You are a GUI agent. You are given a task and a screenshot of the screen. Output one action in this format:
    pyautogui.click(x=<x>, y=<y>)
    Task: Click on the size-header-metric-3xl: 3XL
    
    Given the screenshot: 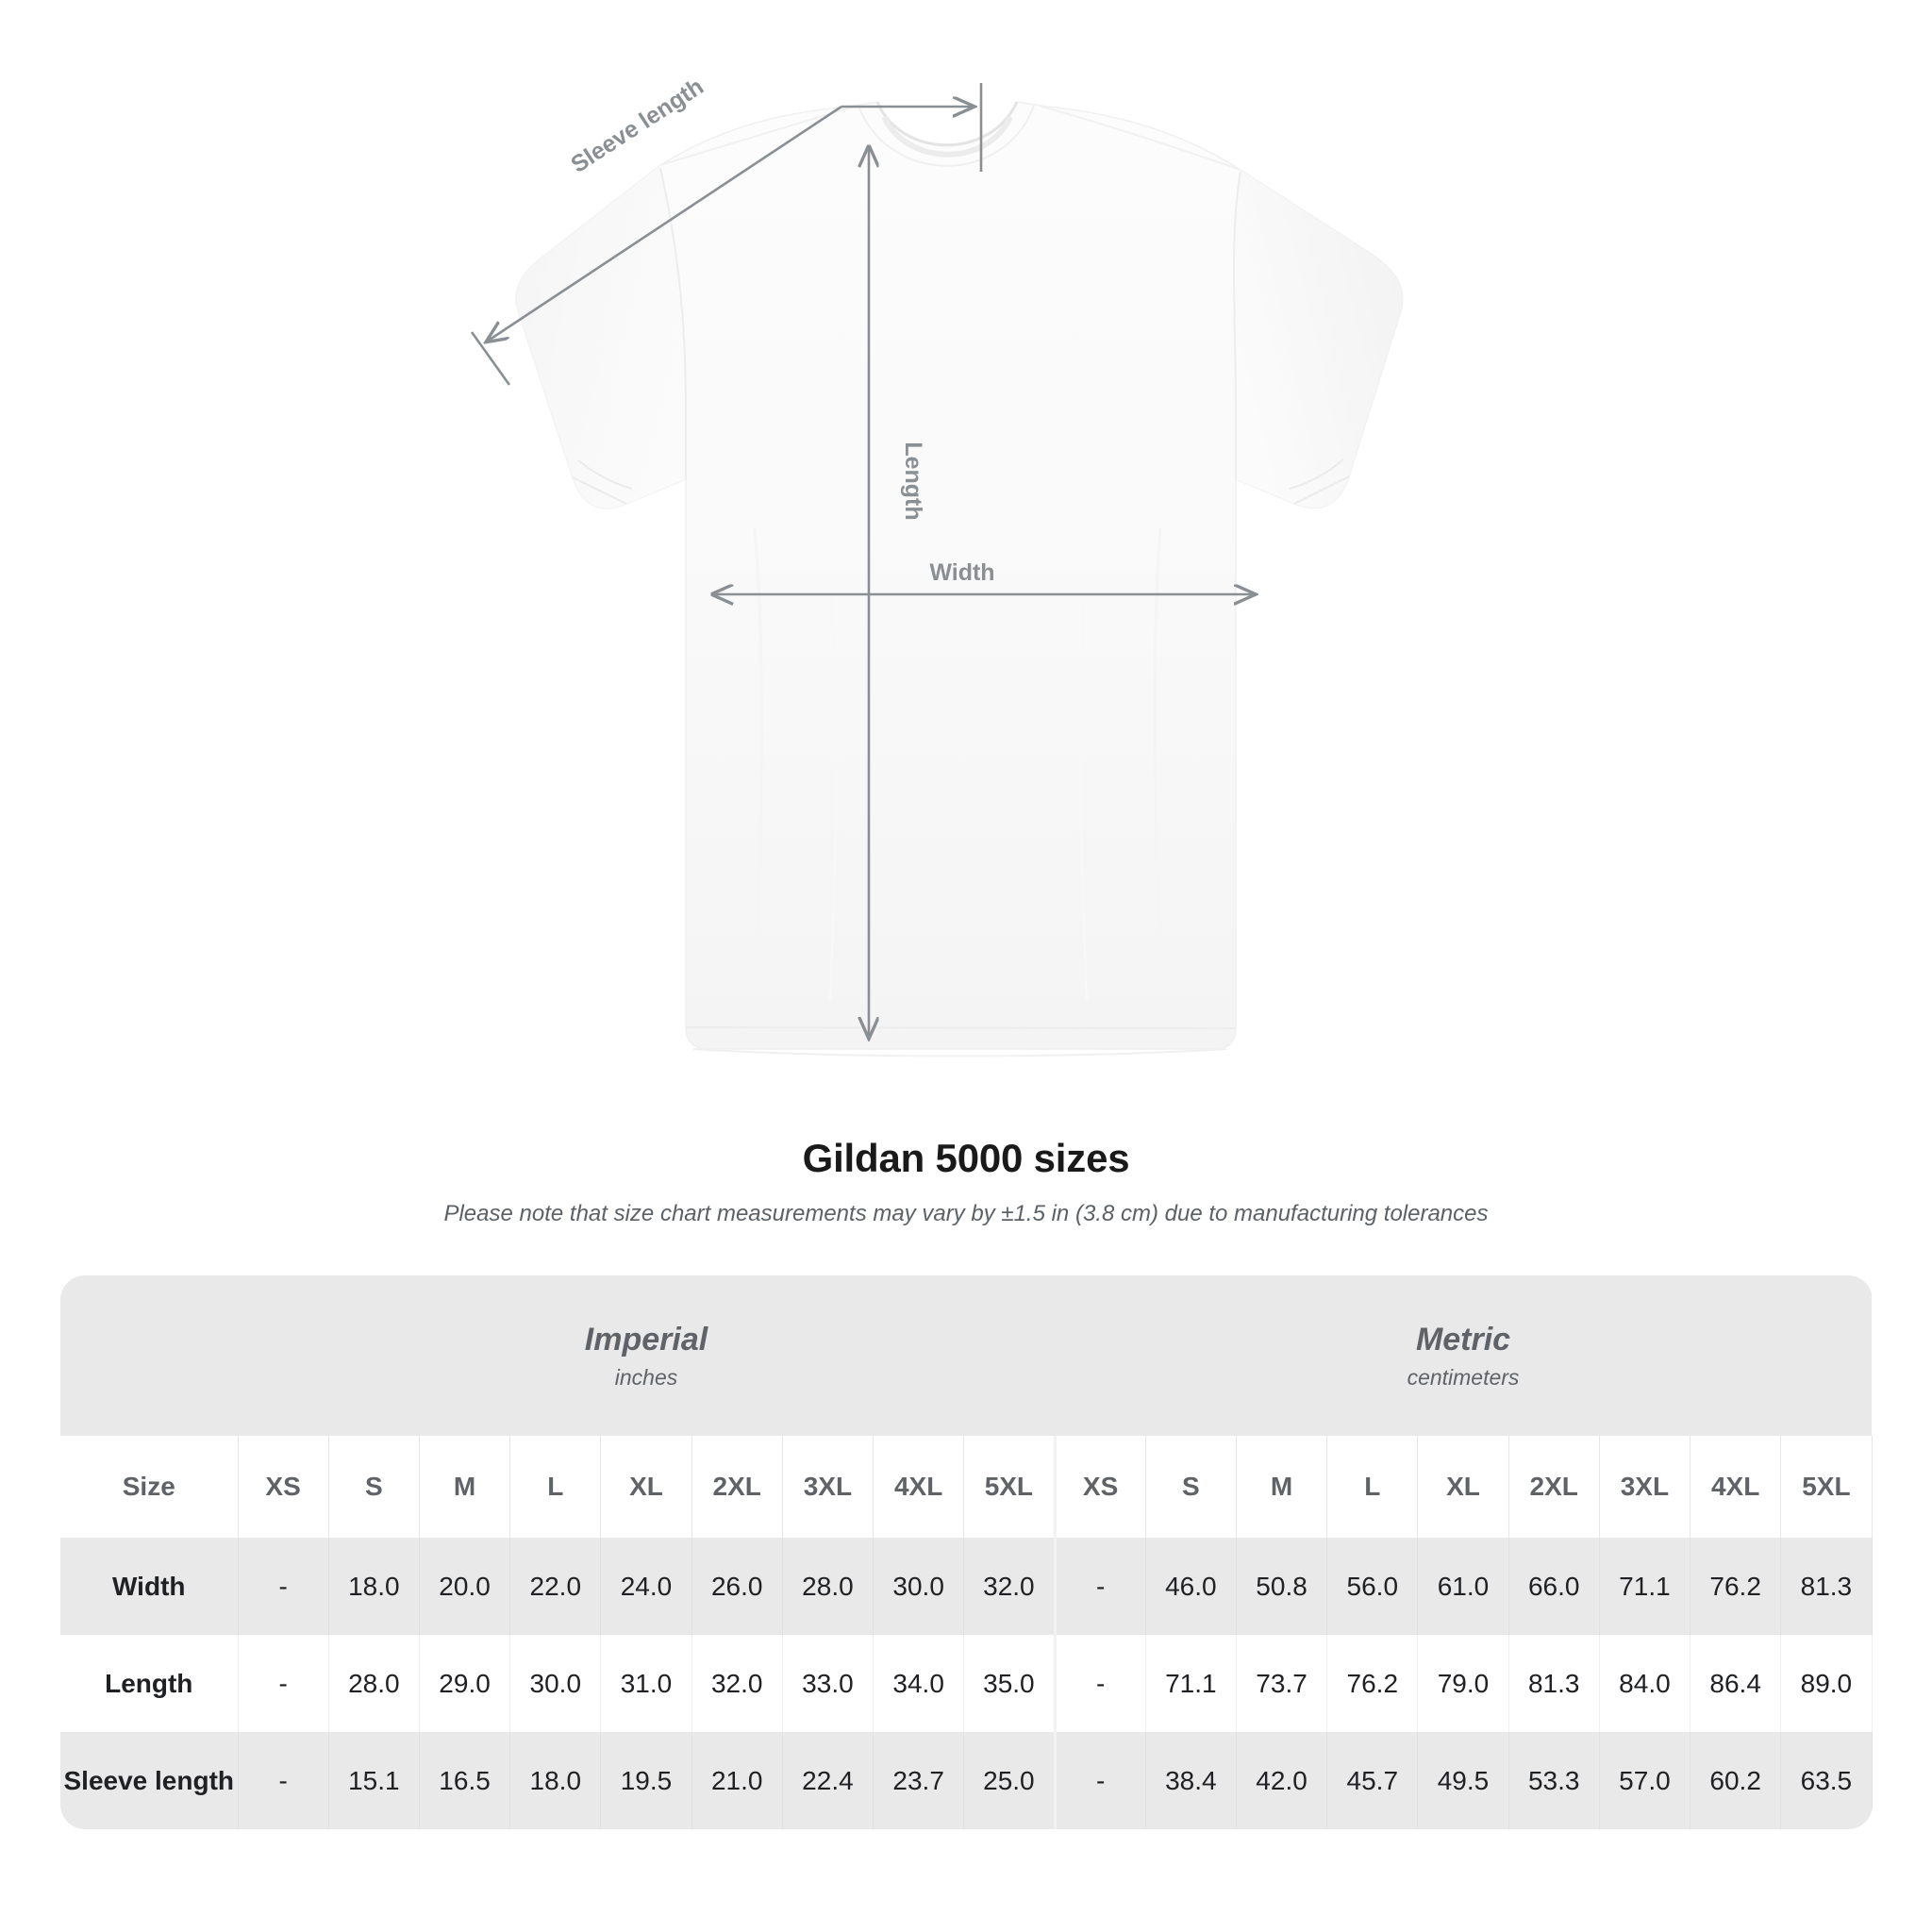 What is the action you would take?
    pyautogui.click(x=1645, y=1487)
    